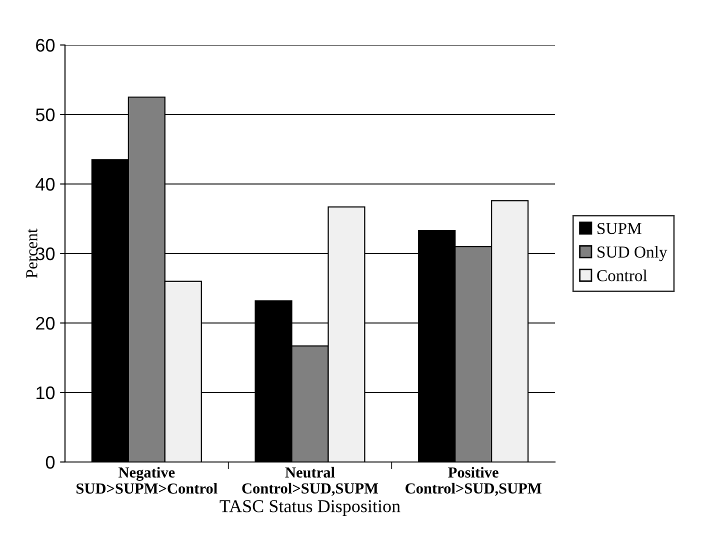  What do you see at coordinates (620, 228) in the screenshot?
I see `legend-label: SUPM` at bounding box center [620, 228].